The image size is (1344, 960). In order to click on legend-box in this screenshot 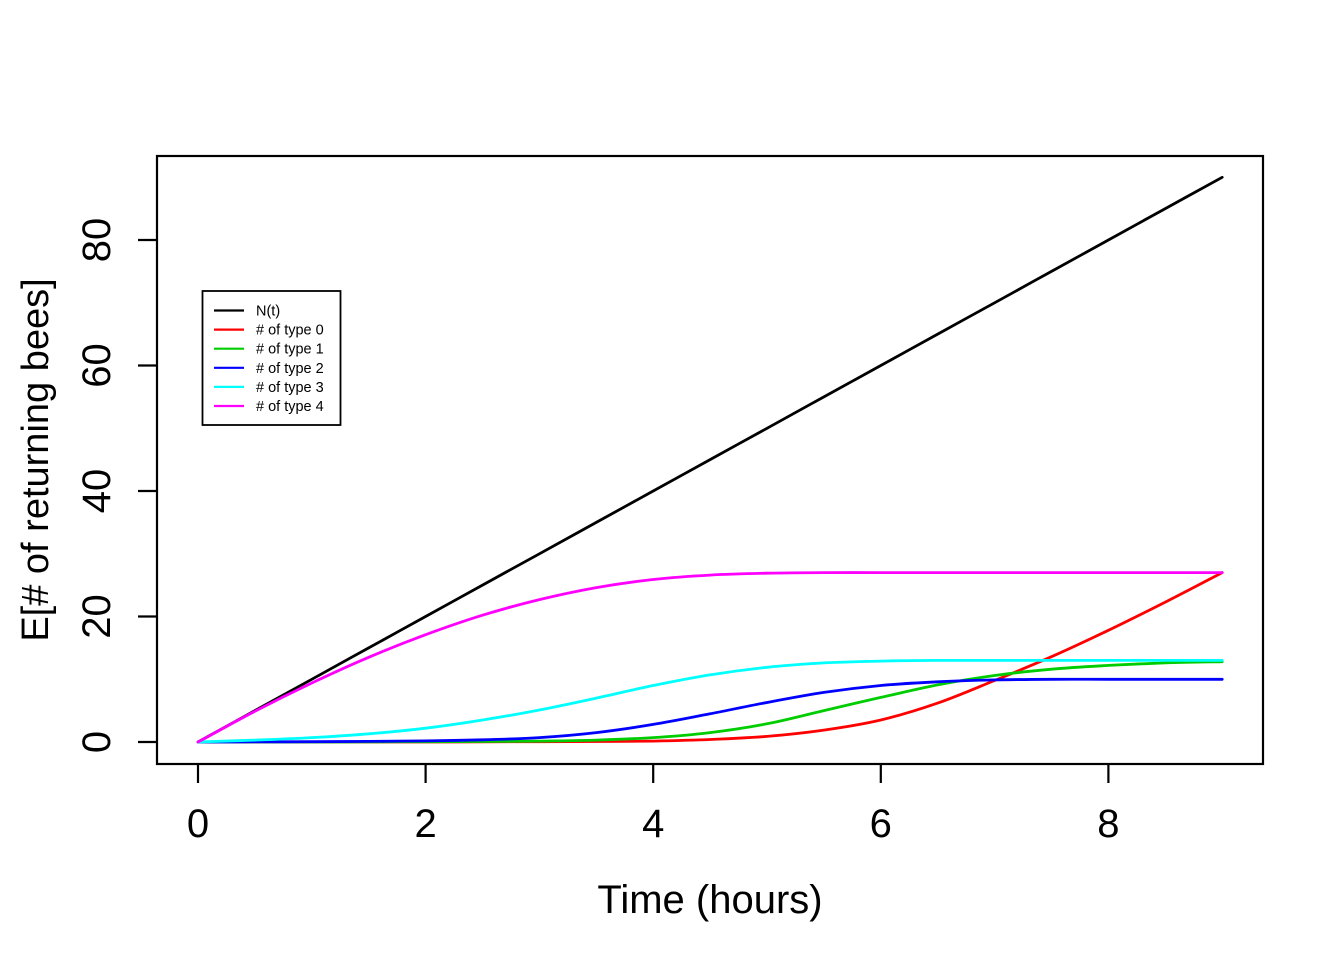, I will do `click(271, 358)`.